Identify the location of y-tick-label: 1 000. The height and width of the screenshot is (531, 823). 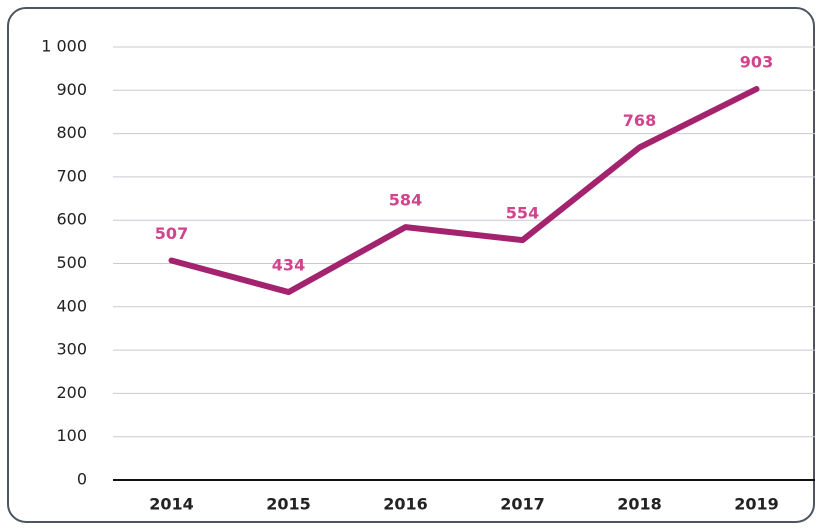
(64, 46).